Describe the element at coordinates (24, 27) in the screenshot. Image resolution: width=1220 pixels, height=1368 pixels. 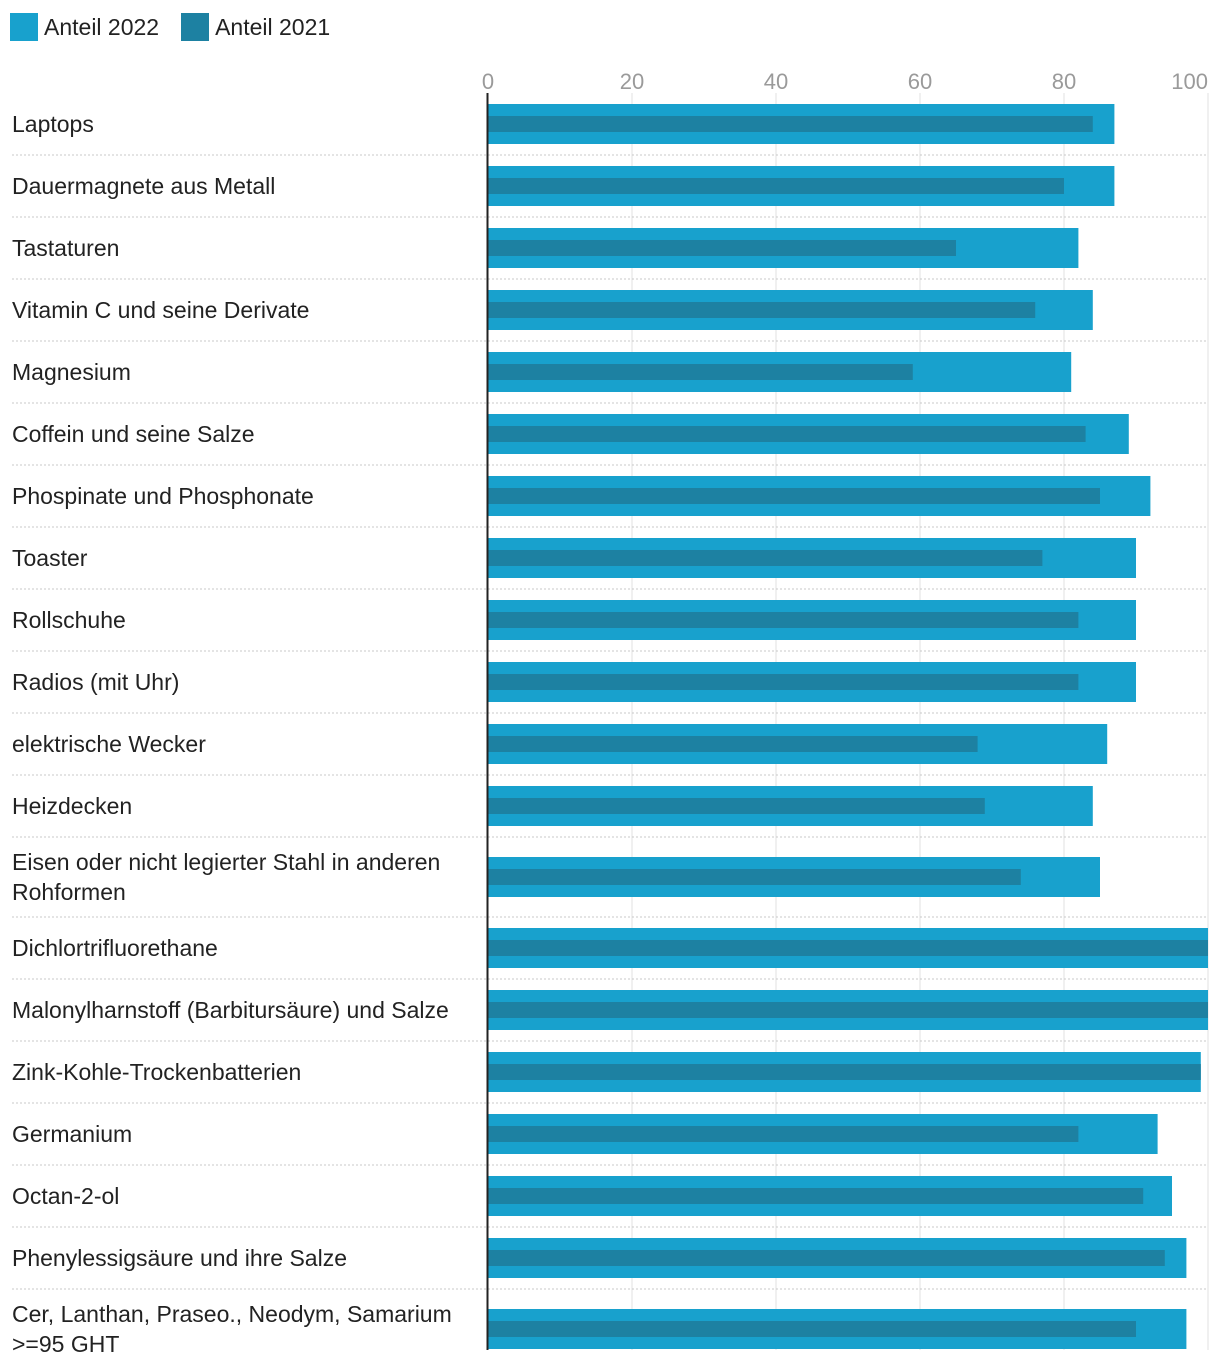
I see `legend-swatch-2022` at that location.